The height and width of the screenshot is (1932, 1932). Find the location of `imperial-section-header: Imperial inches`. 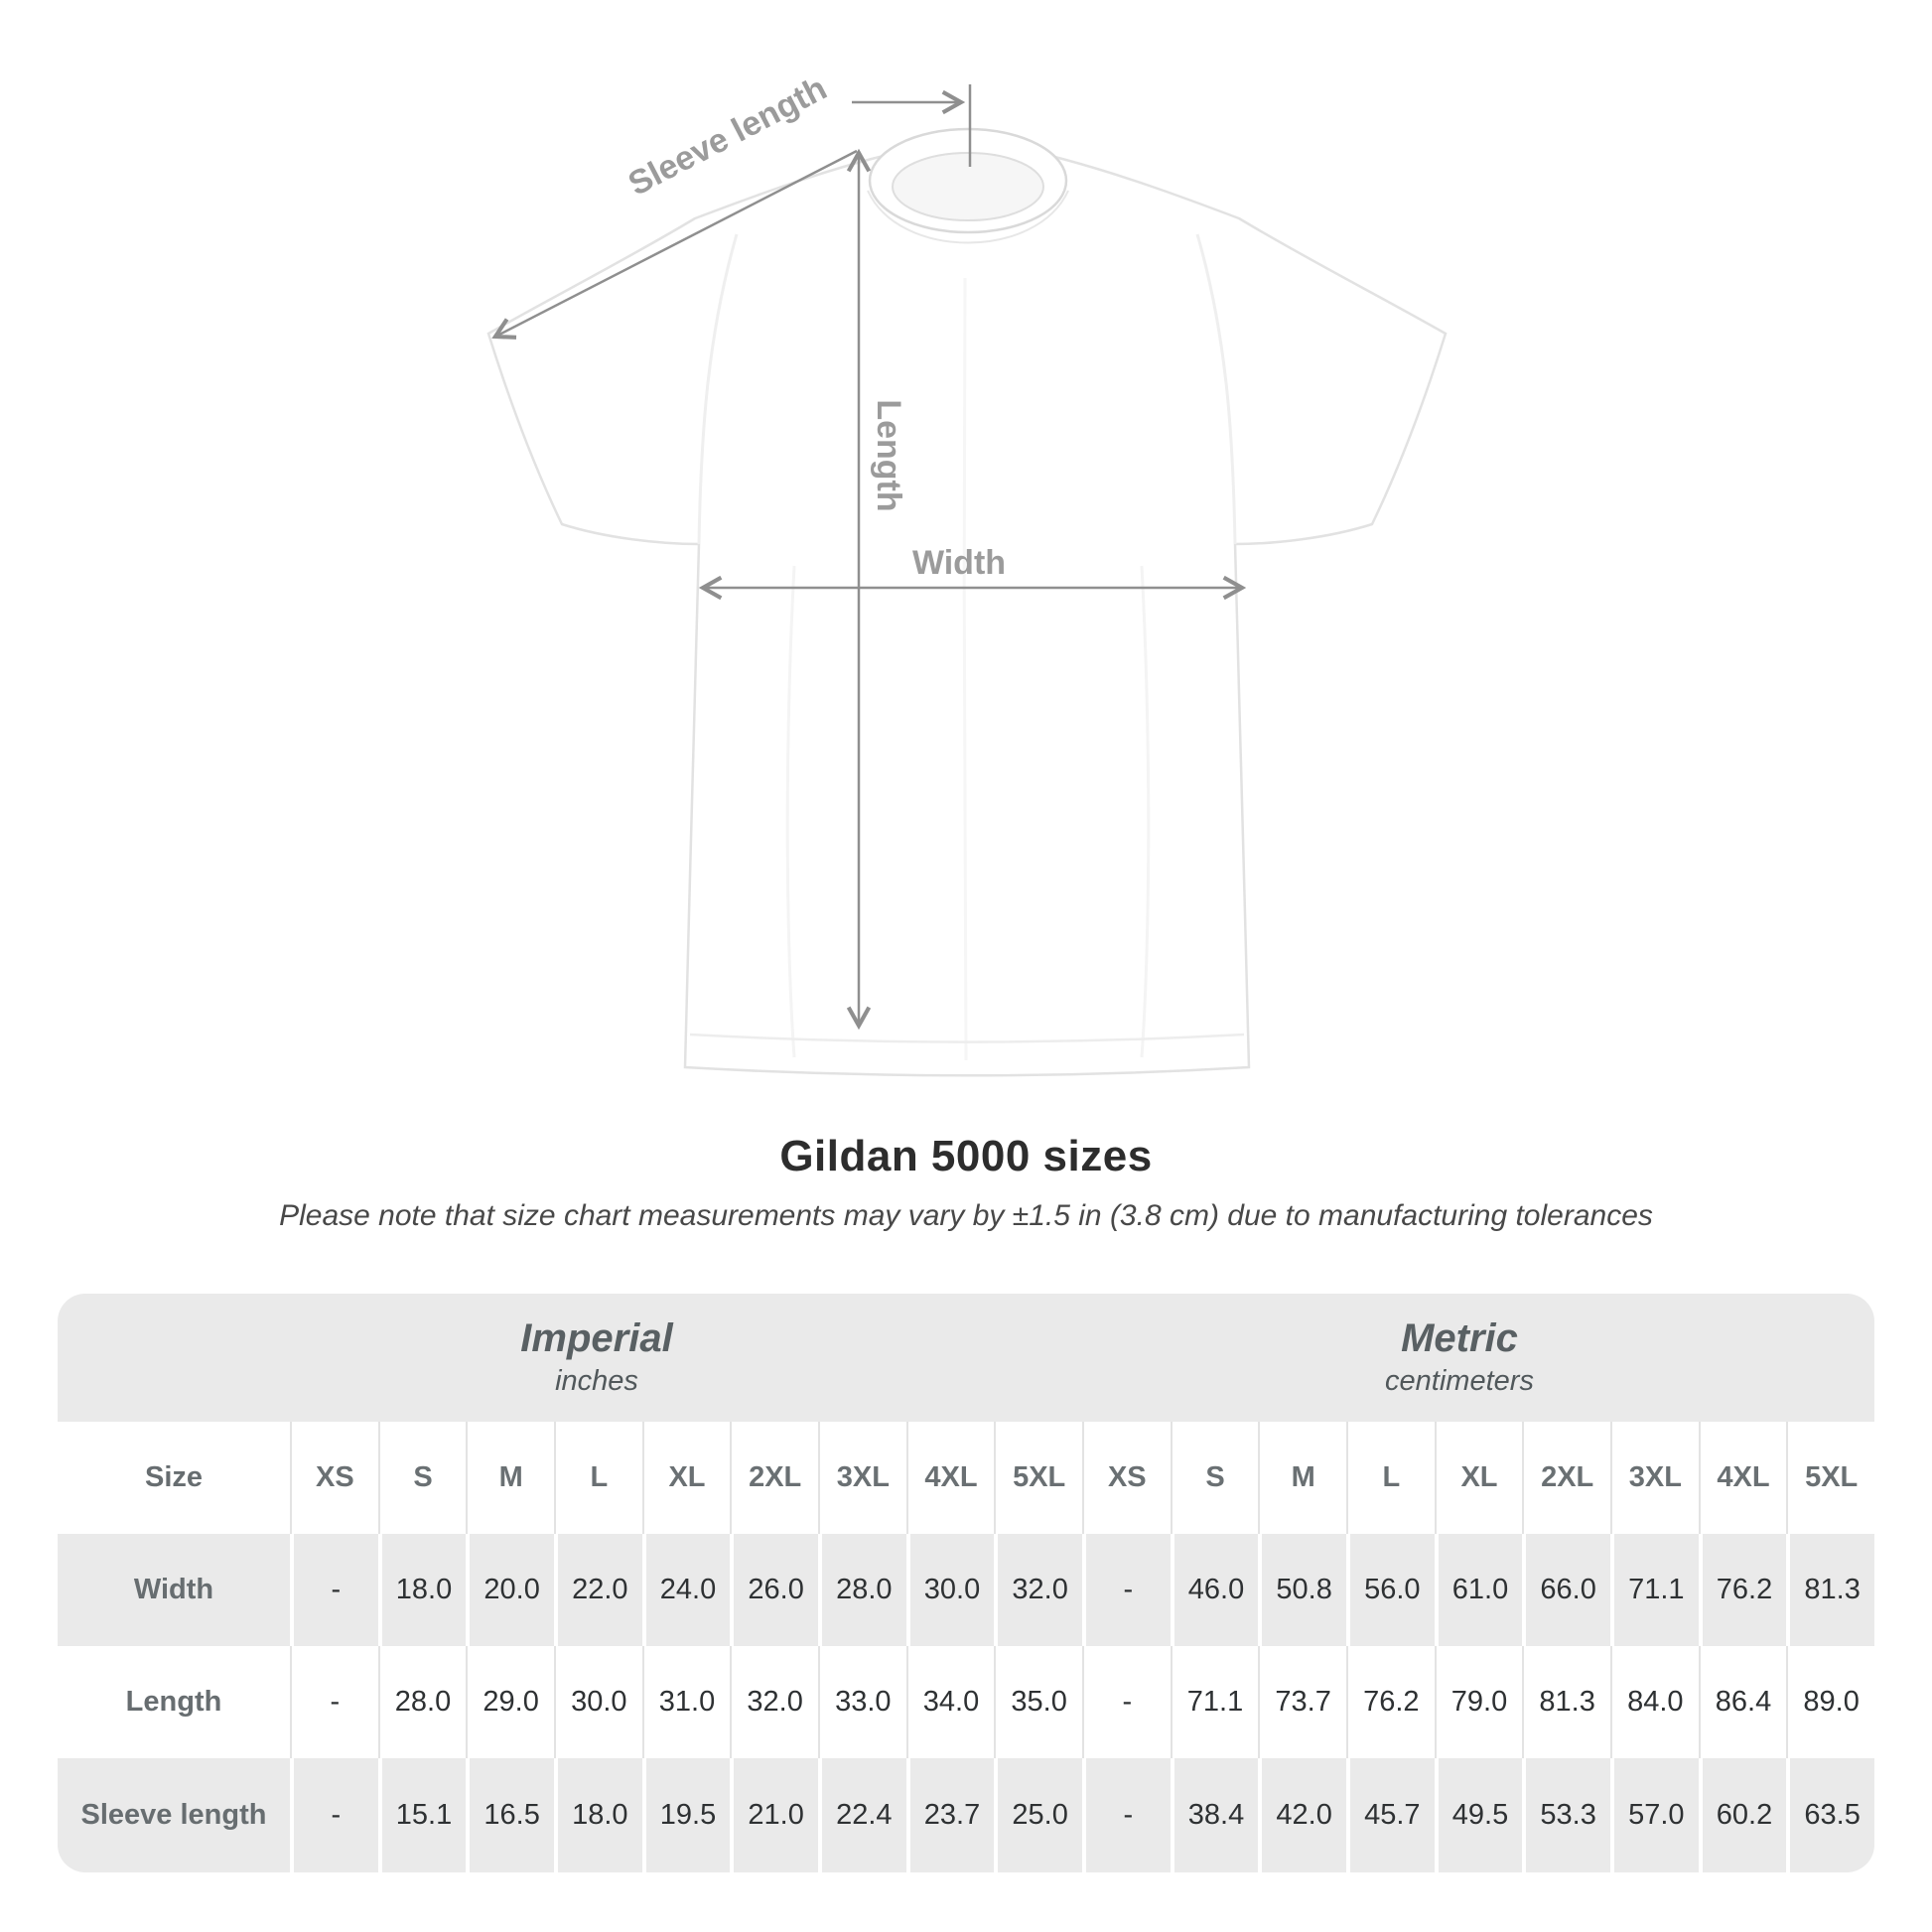

imperial-section-header: Imperial inches is located at coordinates (596, 1358).